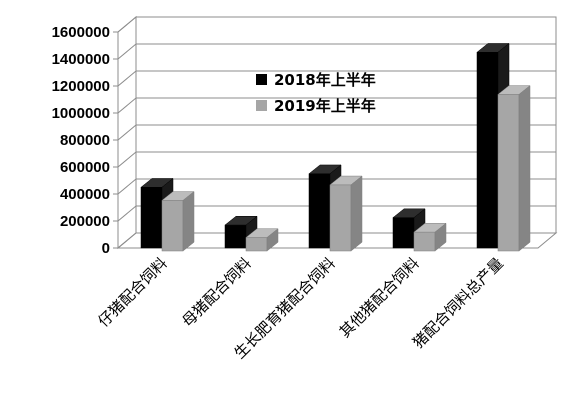 The height and width of the screenshot is (410, 574). Describe the element at coordinates (325, 106) in the screenshot. I see `legend-label: 2019年上半年` at that location.